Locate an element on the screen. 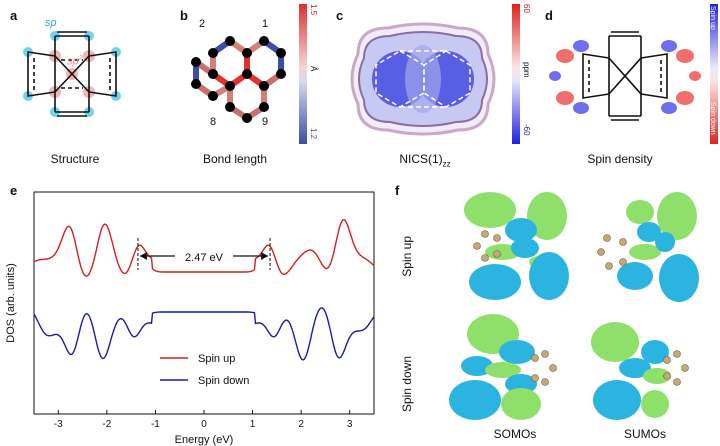  nics-colorbar is located at coordinates (516, 74).